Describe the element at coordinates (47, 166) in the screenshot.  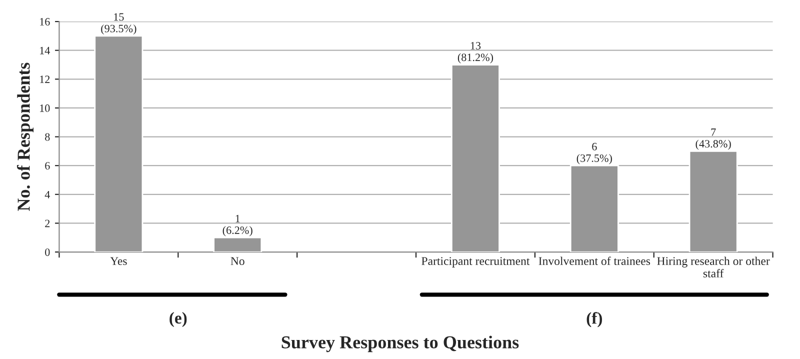
I see `y-tick-label: 6` at that location.